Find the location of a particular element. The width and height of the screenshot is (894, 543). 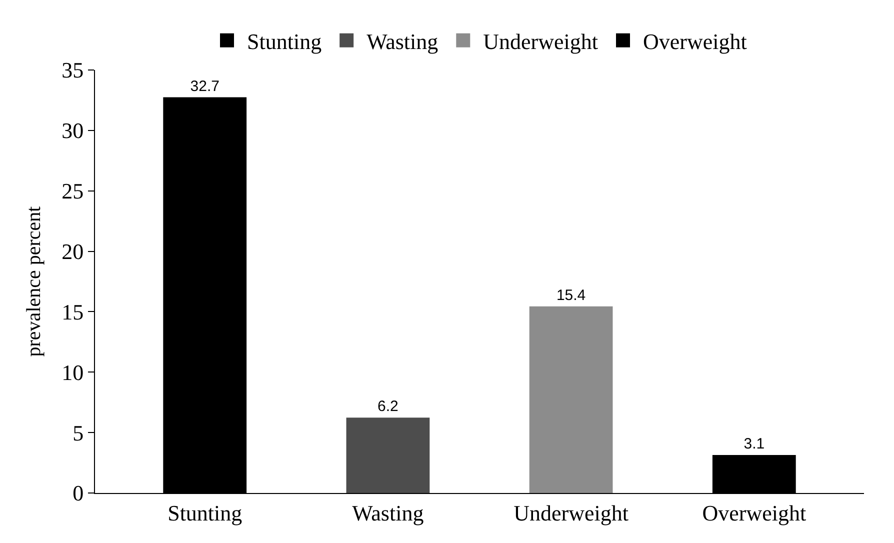

y-tick-label: 35 is located at coordinates (73, 70).